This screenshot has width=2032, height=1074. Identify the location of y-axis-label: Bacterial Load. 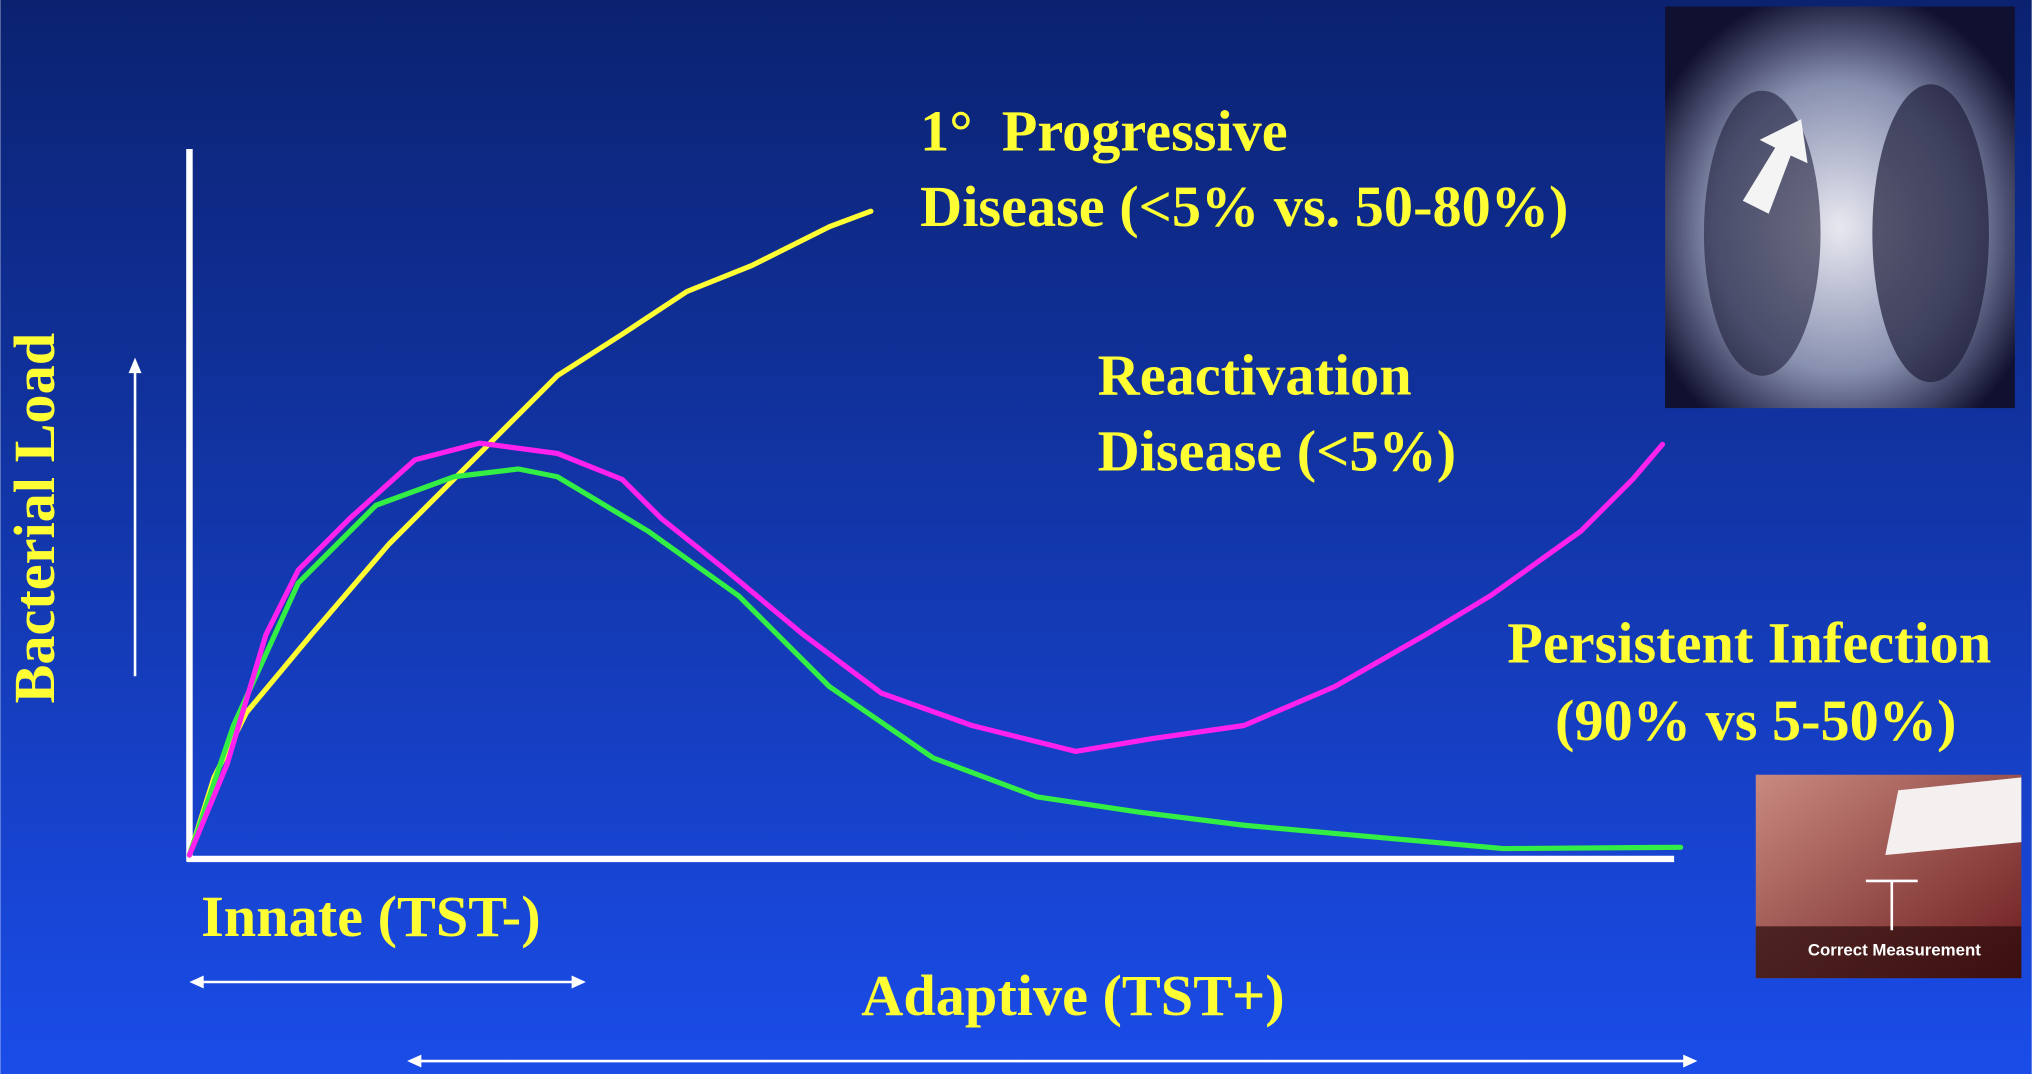
(34, 518).